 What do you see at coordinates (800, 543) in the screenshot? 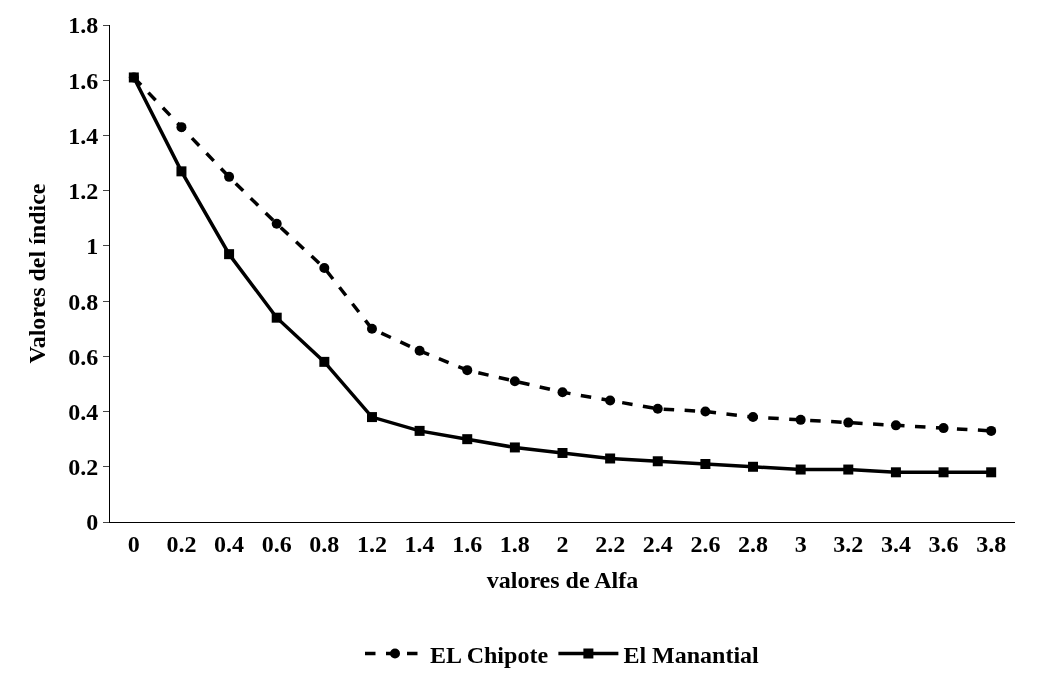
I see `x-tick-label: 3` at bounding box center [800, 543].